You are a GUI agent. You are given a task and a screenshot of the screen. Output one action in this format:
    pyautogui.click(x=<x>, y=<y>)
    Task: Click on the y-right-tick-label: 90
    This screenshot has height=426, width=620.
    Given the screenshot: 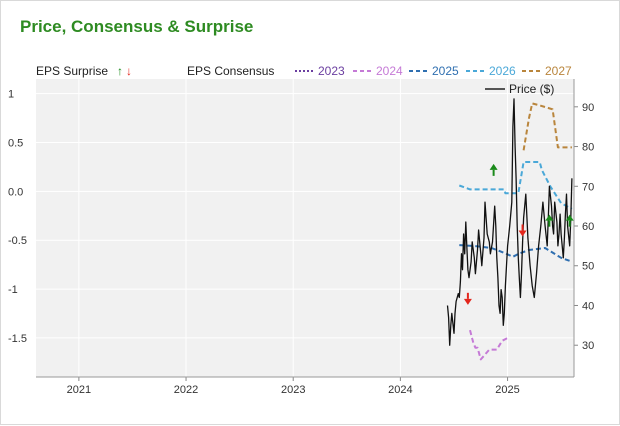 What is the action you would take?
    pyautogui.click(x=588, y=108)
    